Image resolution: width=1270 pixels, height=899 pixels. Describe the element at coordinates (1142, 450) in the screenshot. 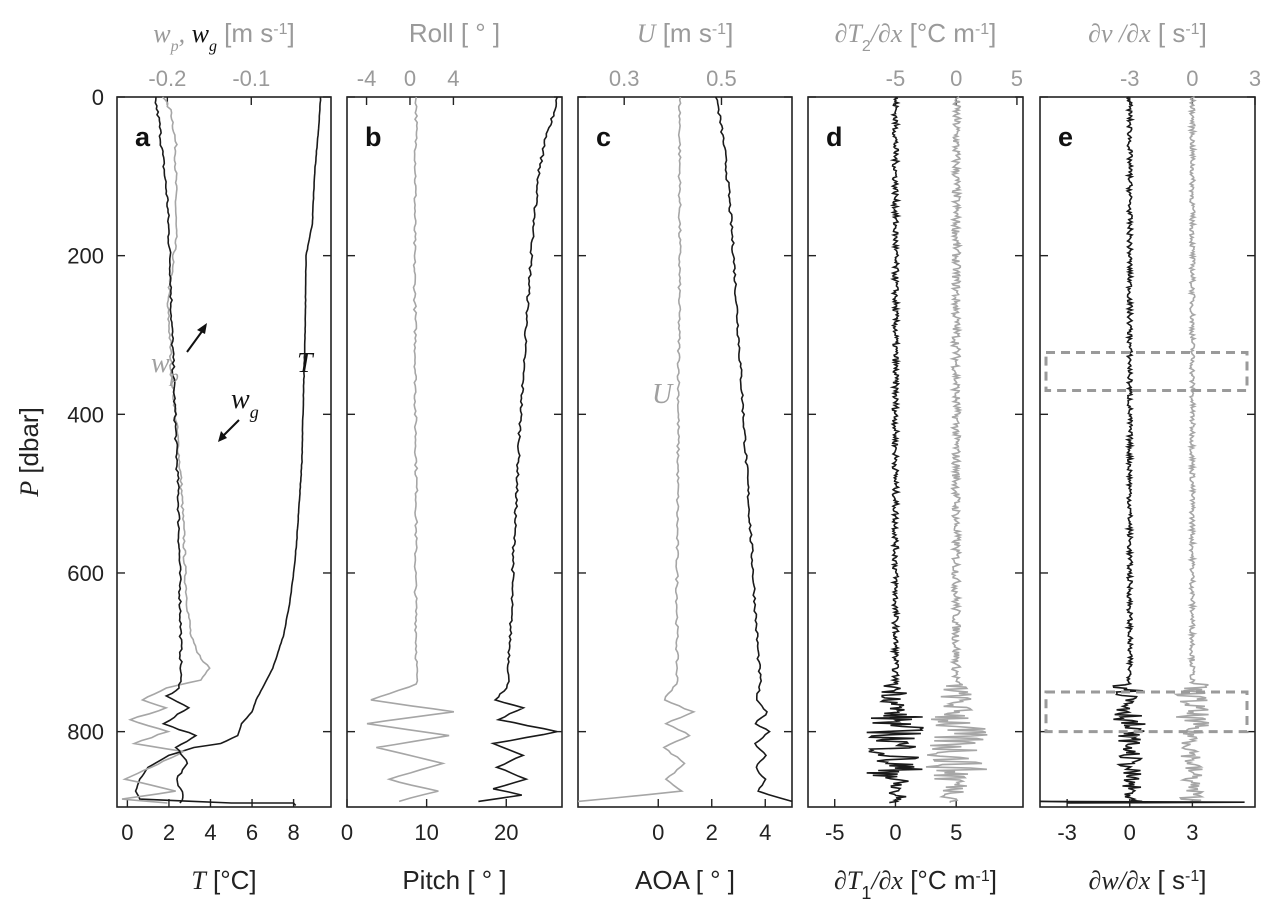

I see `series-bottom-gradient-e` at that location.